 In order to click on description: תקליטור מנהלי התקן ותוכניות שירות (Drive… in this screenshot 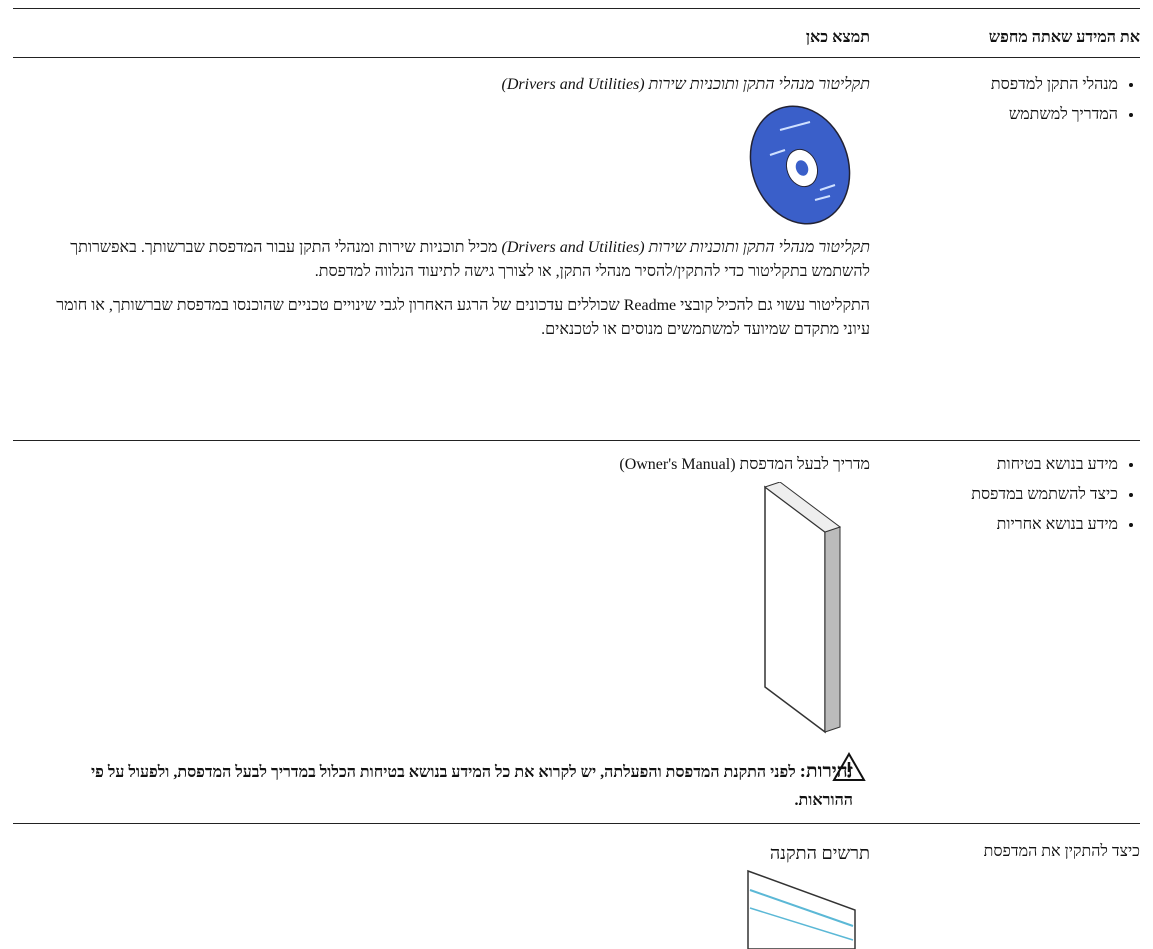, I will do `click(460, 294)`.